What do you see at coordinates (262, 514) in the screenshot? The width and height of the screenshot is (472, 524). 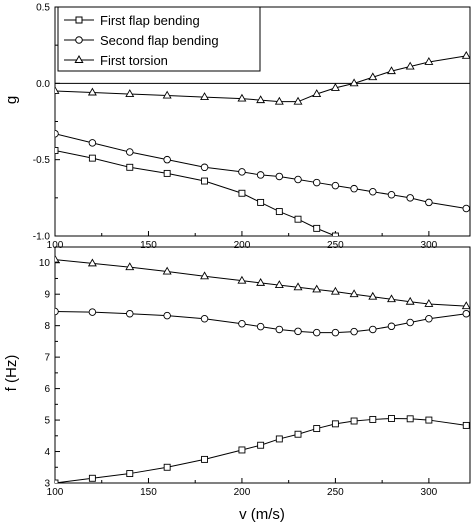 I see `x-axis-title: v (m/s)` at bounding box center [262, 514].